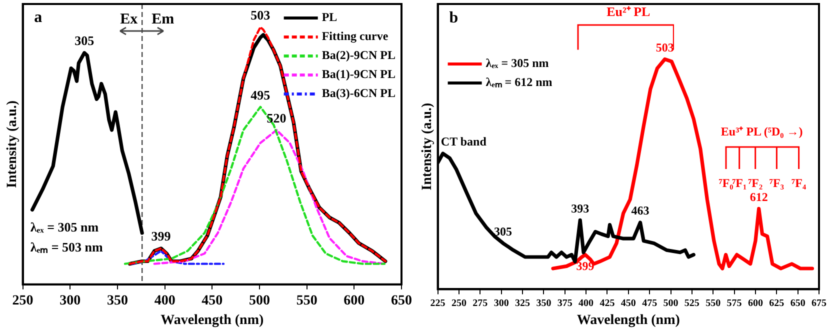  Describe the element at coordinates (522, 303) in the screenshot. I see `x-tick-label: 325` at that location.